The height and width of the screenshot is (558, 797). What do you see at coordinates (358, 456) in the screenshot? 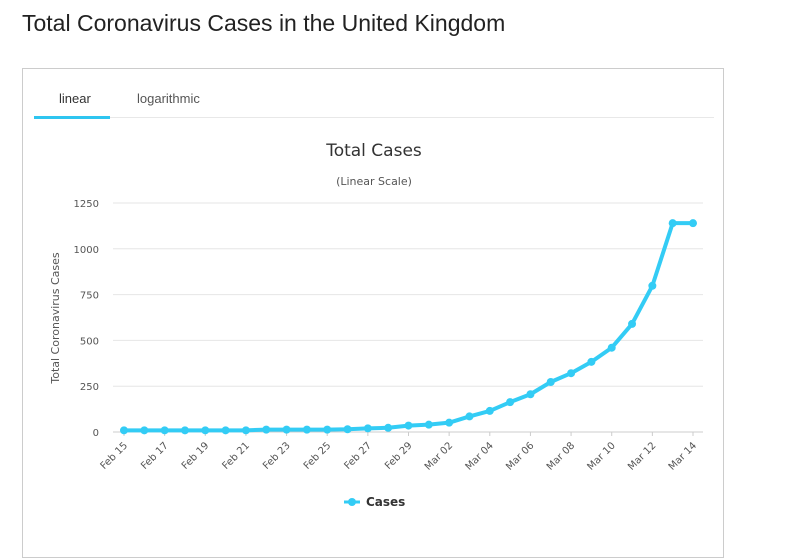
I see `x-tick-label: Feb 27` at bounding box center [358, 456].